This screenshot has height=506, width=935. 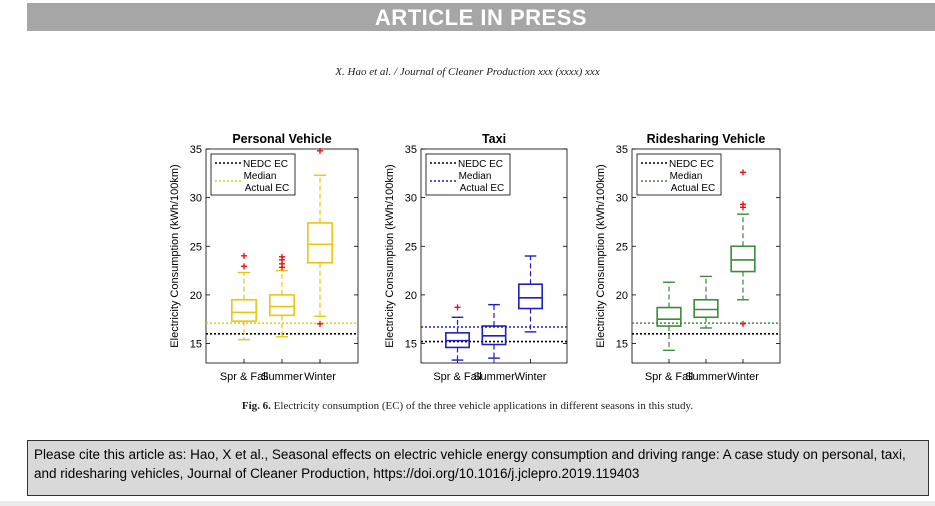 I want to click on chart-title: Taxi, so click(x=494, y=139).